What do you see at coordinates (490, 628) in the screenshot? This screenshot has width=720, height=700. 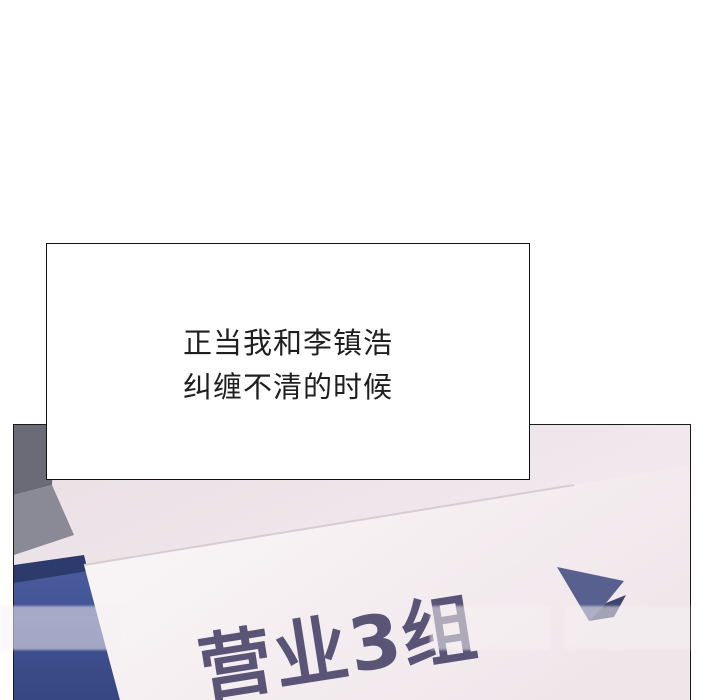 I see `watermark-blur-middle` at bounding box center [490, 628].